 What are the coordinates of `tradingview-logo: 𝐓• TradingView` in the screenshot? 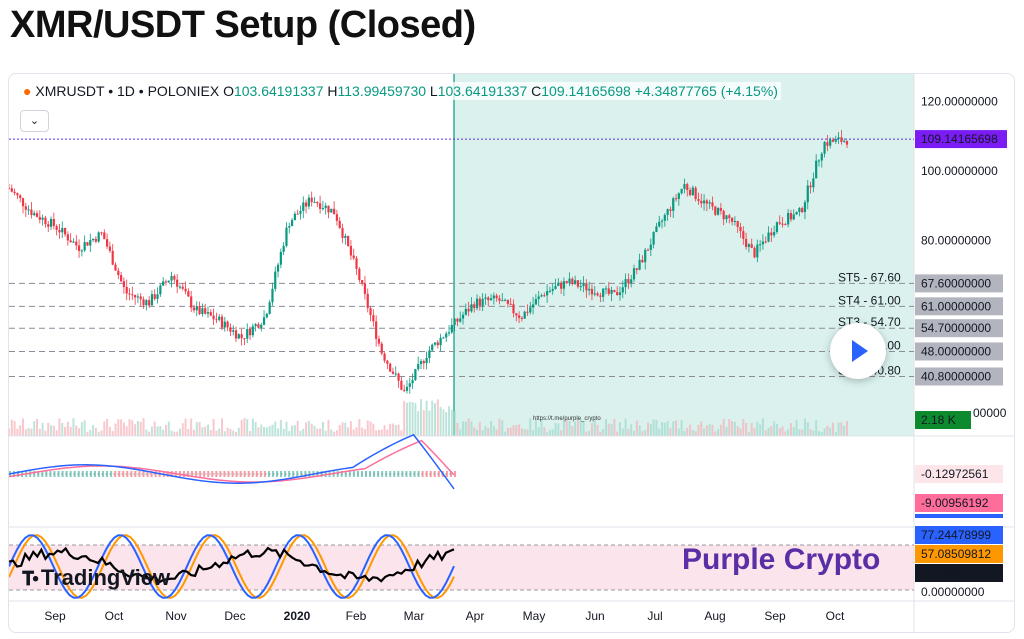 It's located at (96, 578).